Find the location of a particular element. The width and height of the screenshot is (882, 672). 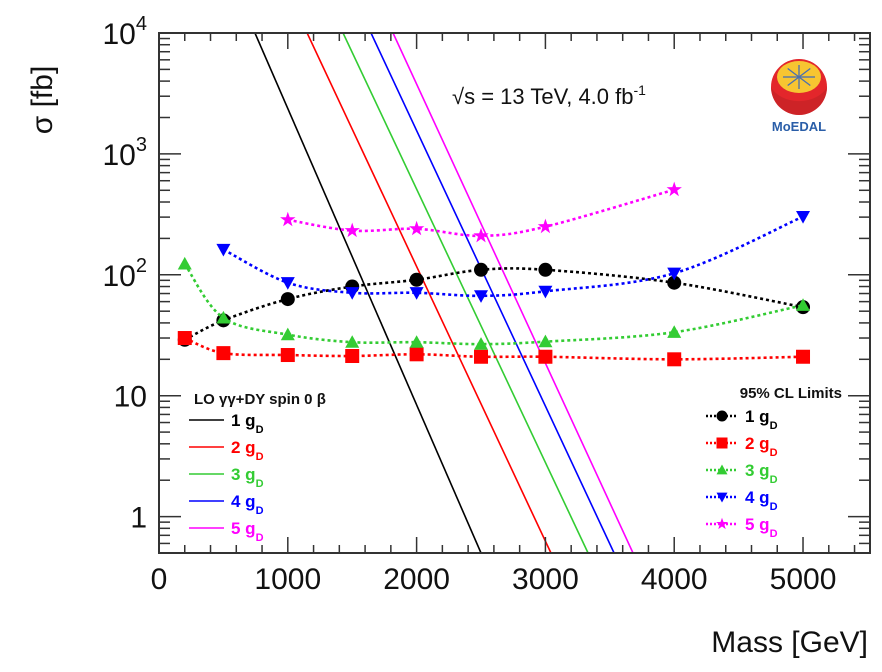

limit-series-5-gd is located at coordinates (481, 212).